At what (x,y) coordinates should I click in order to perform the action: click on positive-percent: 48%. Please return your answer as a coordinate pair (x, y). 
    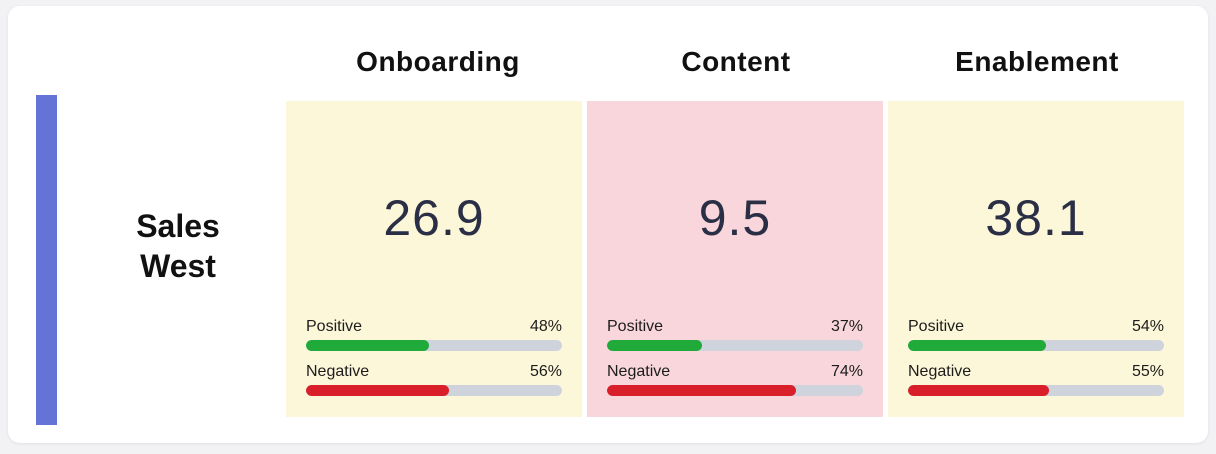
    Looking at the image, I should click on (545, 326).